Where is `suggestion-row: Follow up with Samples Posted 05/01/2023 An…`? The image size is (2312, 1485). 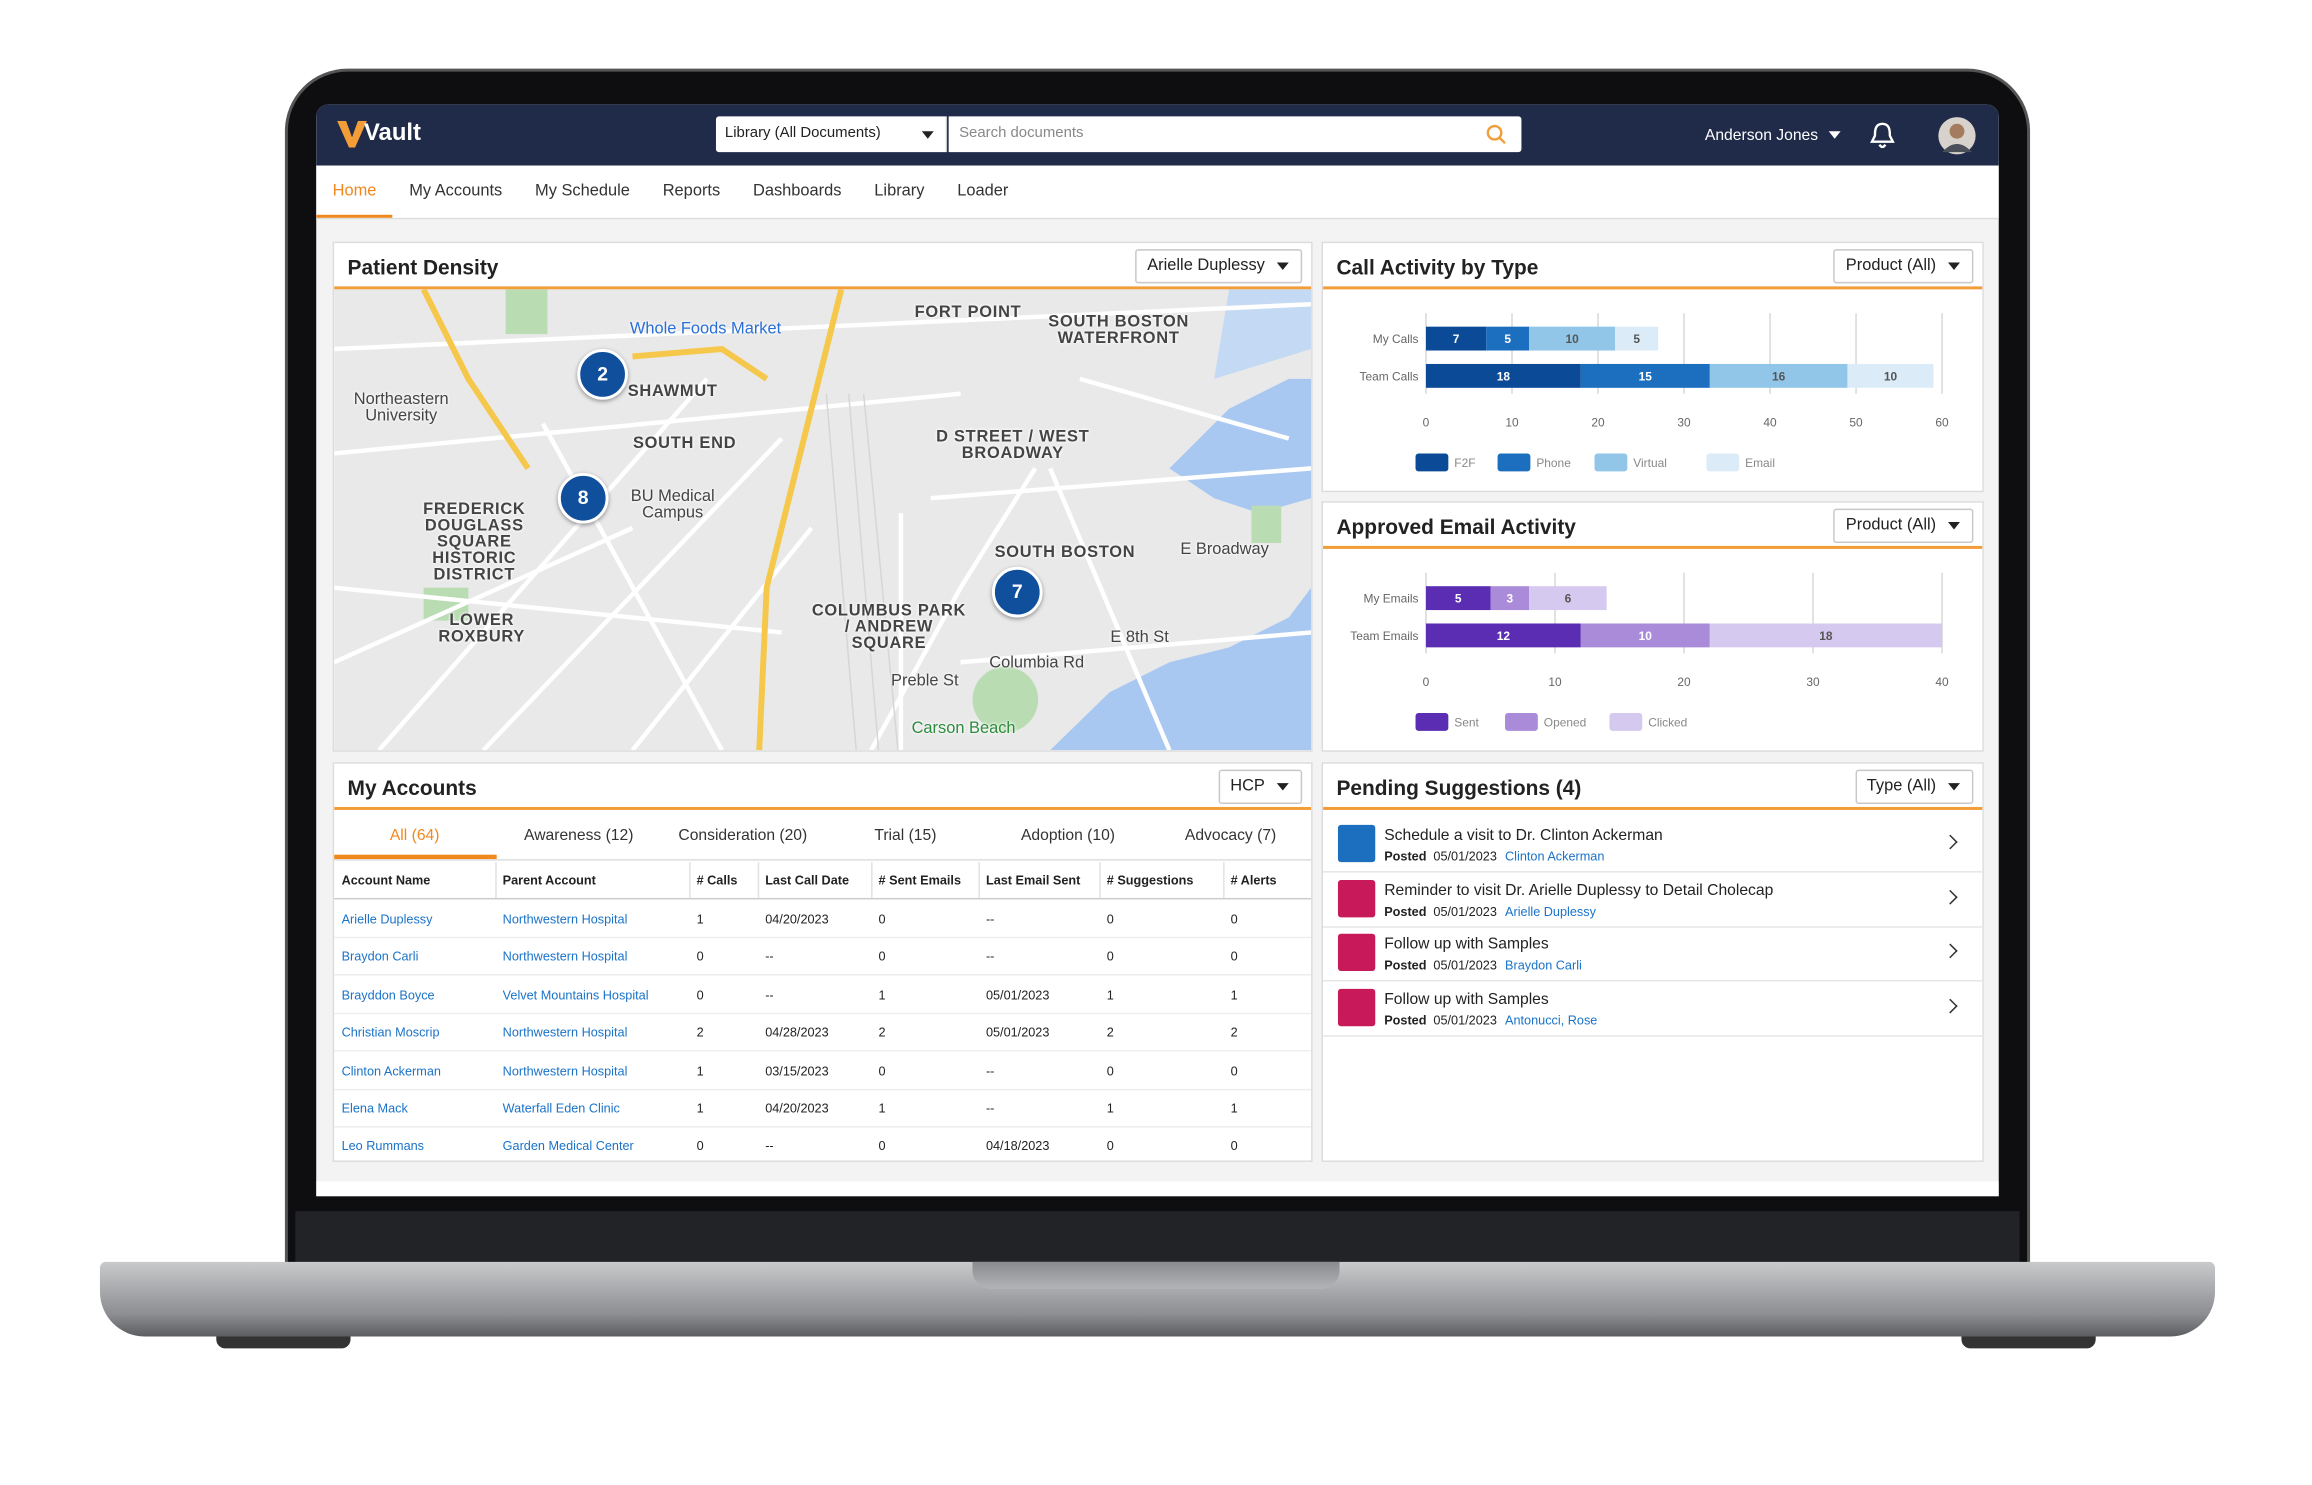
suggestion-row: Follow up with Samples Posted 05/01/2023 An… is located at coordinates (1653, 1009).